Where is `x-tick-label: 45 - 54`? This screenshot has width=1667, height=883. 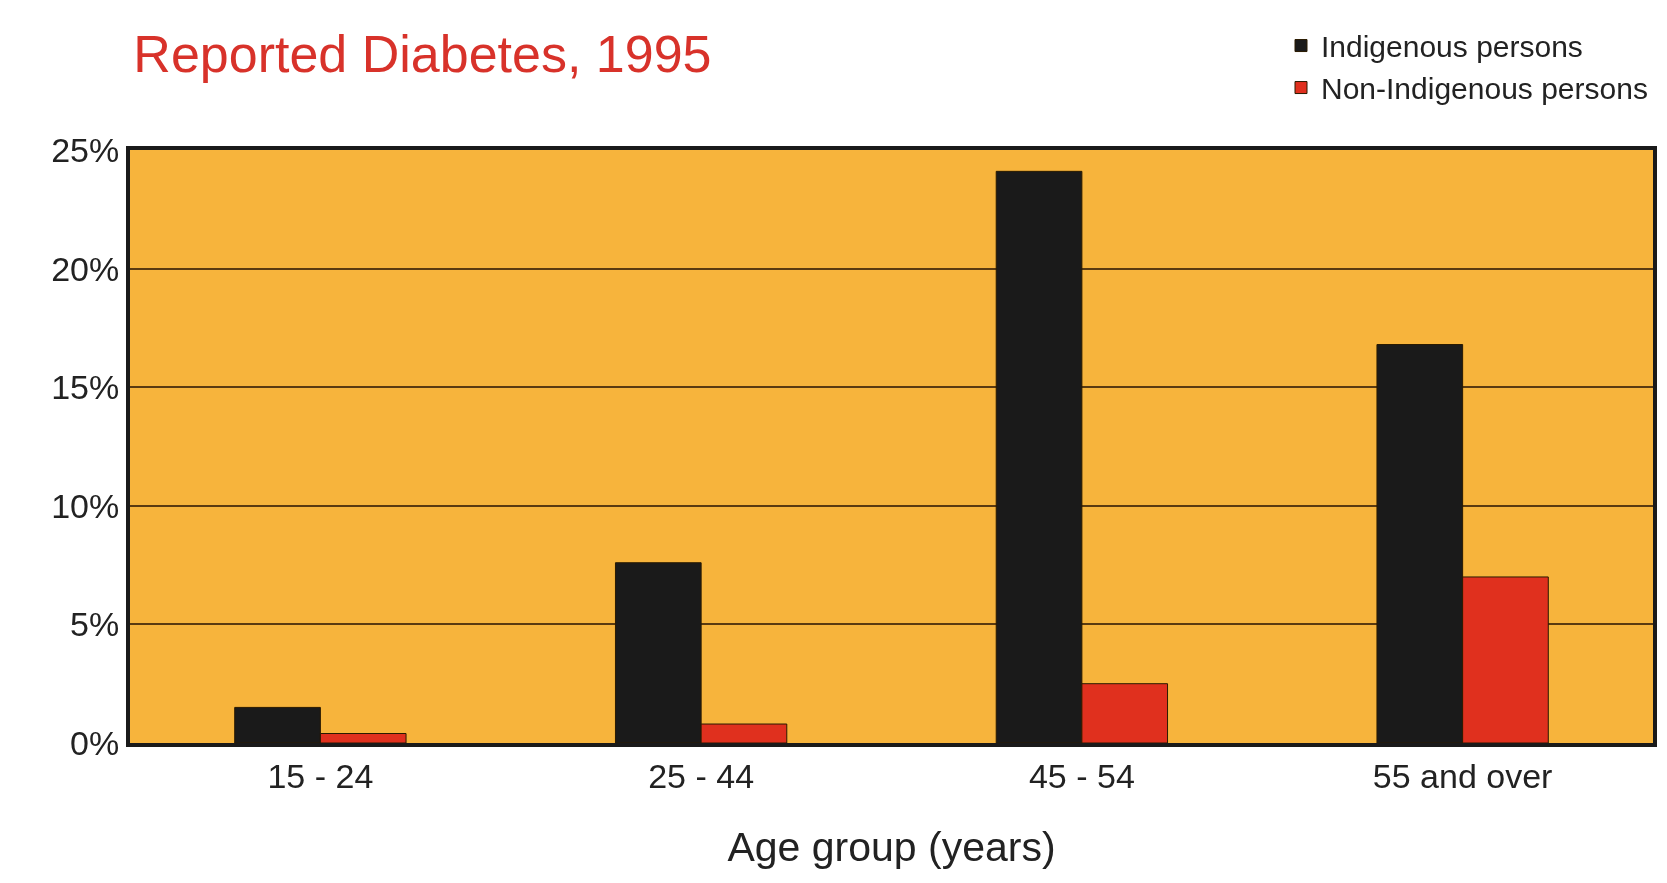 x-tick-label: 45 - 54 is located at coordinates (1081, 775).